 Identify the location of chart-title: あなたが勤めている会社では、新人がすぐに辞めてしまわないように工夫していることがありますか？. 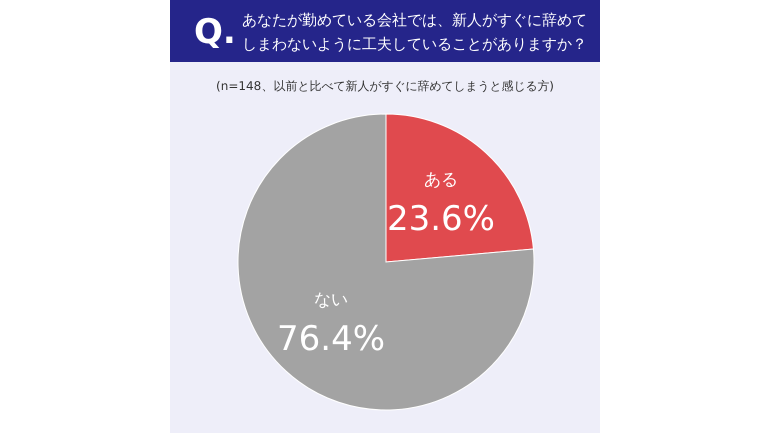
(414, 32).